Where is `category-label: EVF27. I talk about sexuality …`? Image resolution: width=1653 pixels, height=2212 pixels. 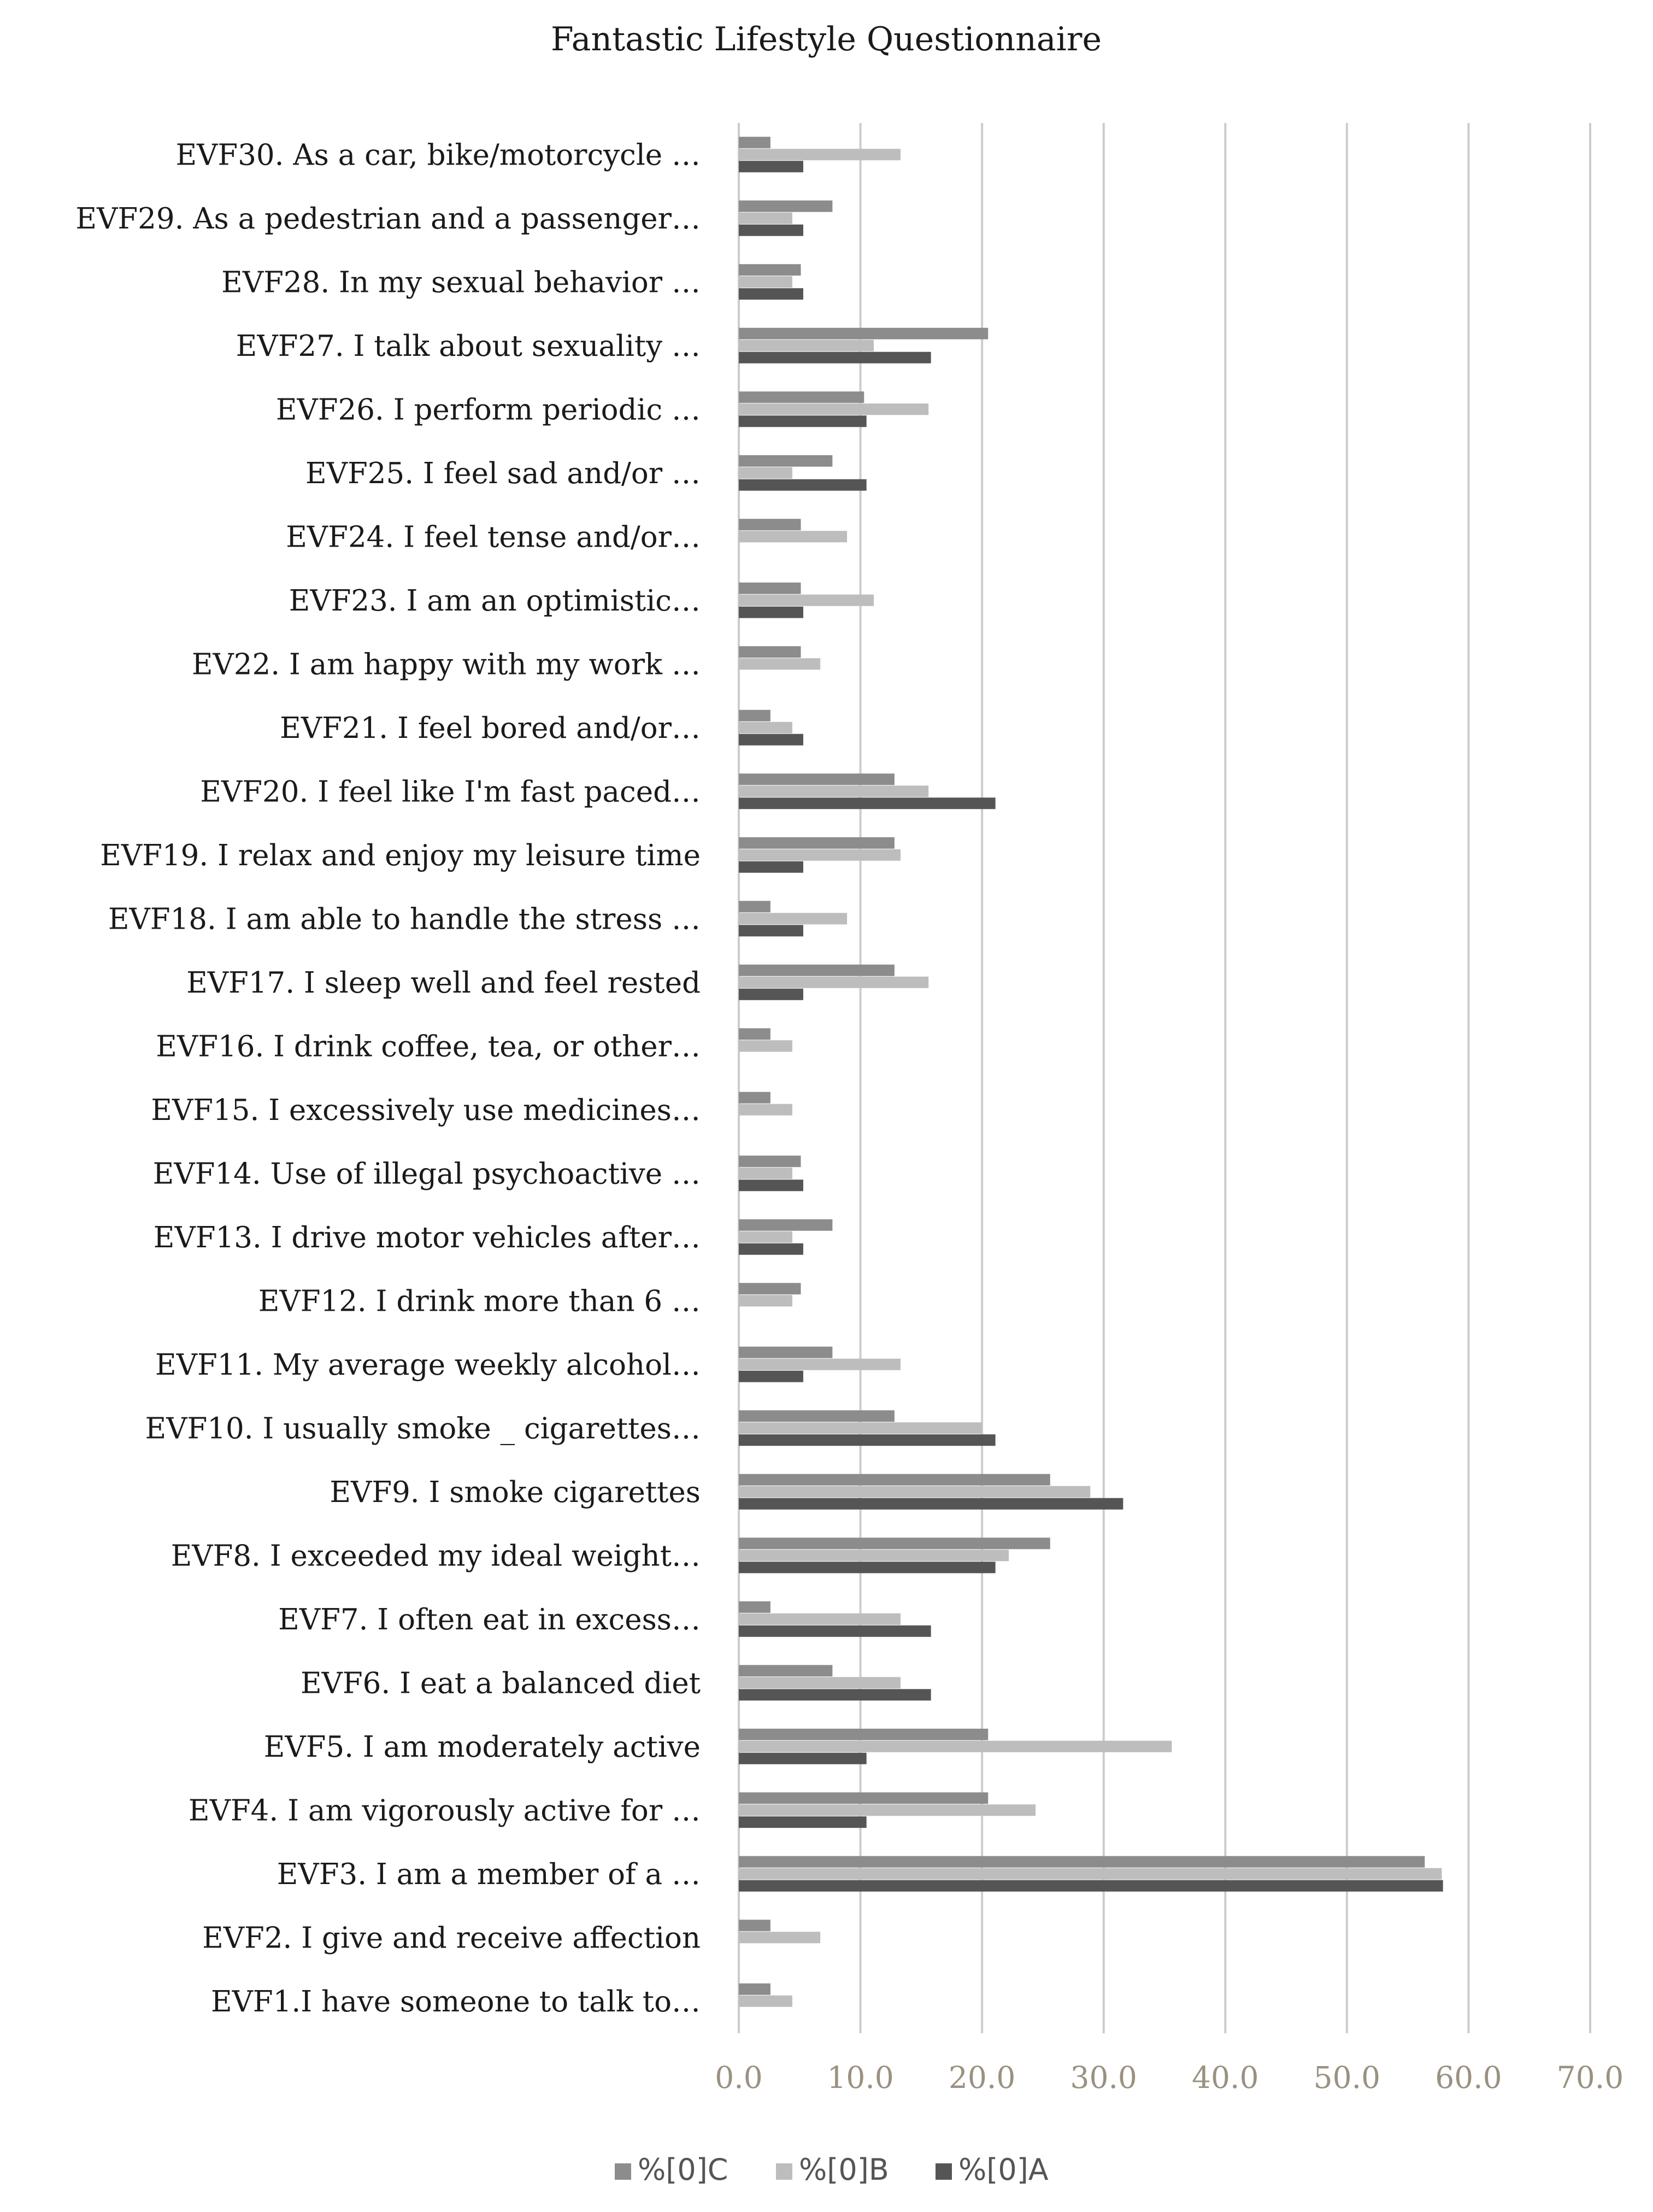 category-label: EVF27. I talk about sexuality … is located at coordinates (469, 346).